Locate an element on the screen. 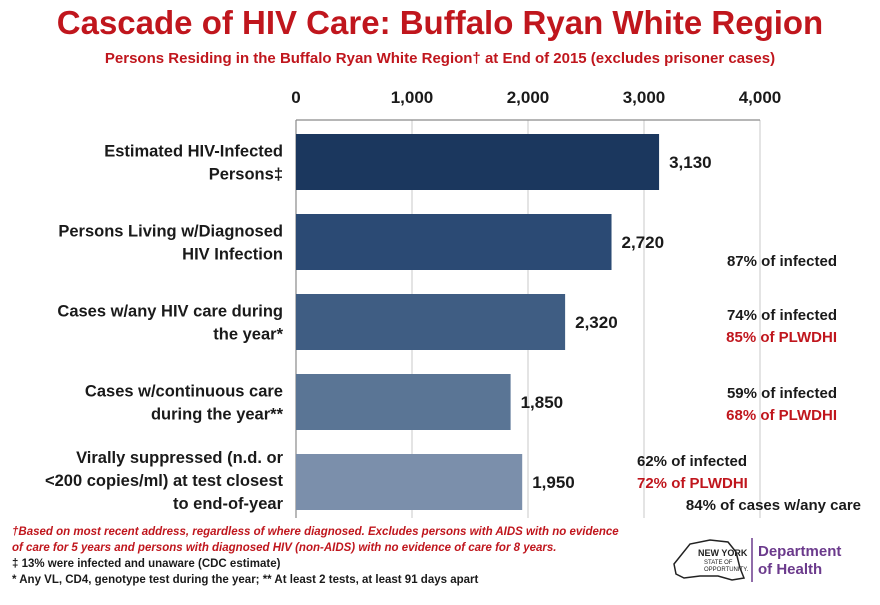 Image resolution: width=880 pixels, height=605 pixels. percent-annotation: 72% of PLWDHI is located at coordinates (692, 483).